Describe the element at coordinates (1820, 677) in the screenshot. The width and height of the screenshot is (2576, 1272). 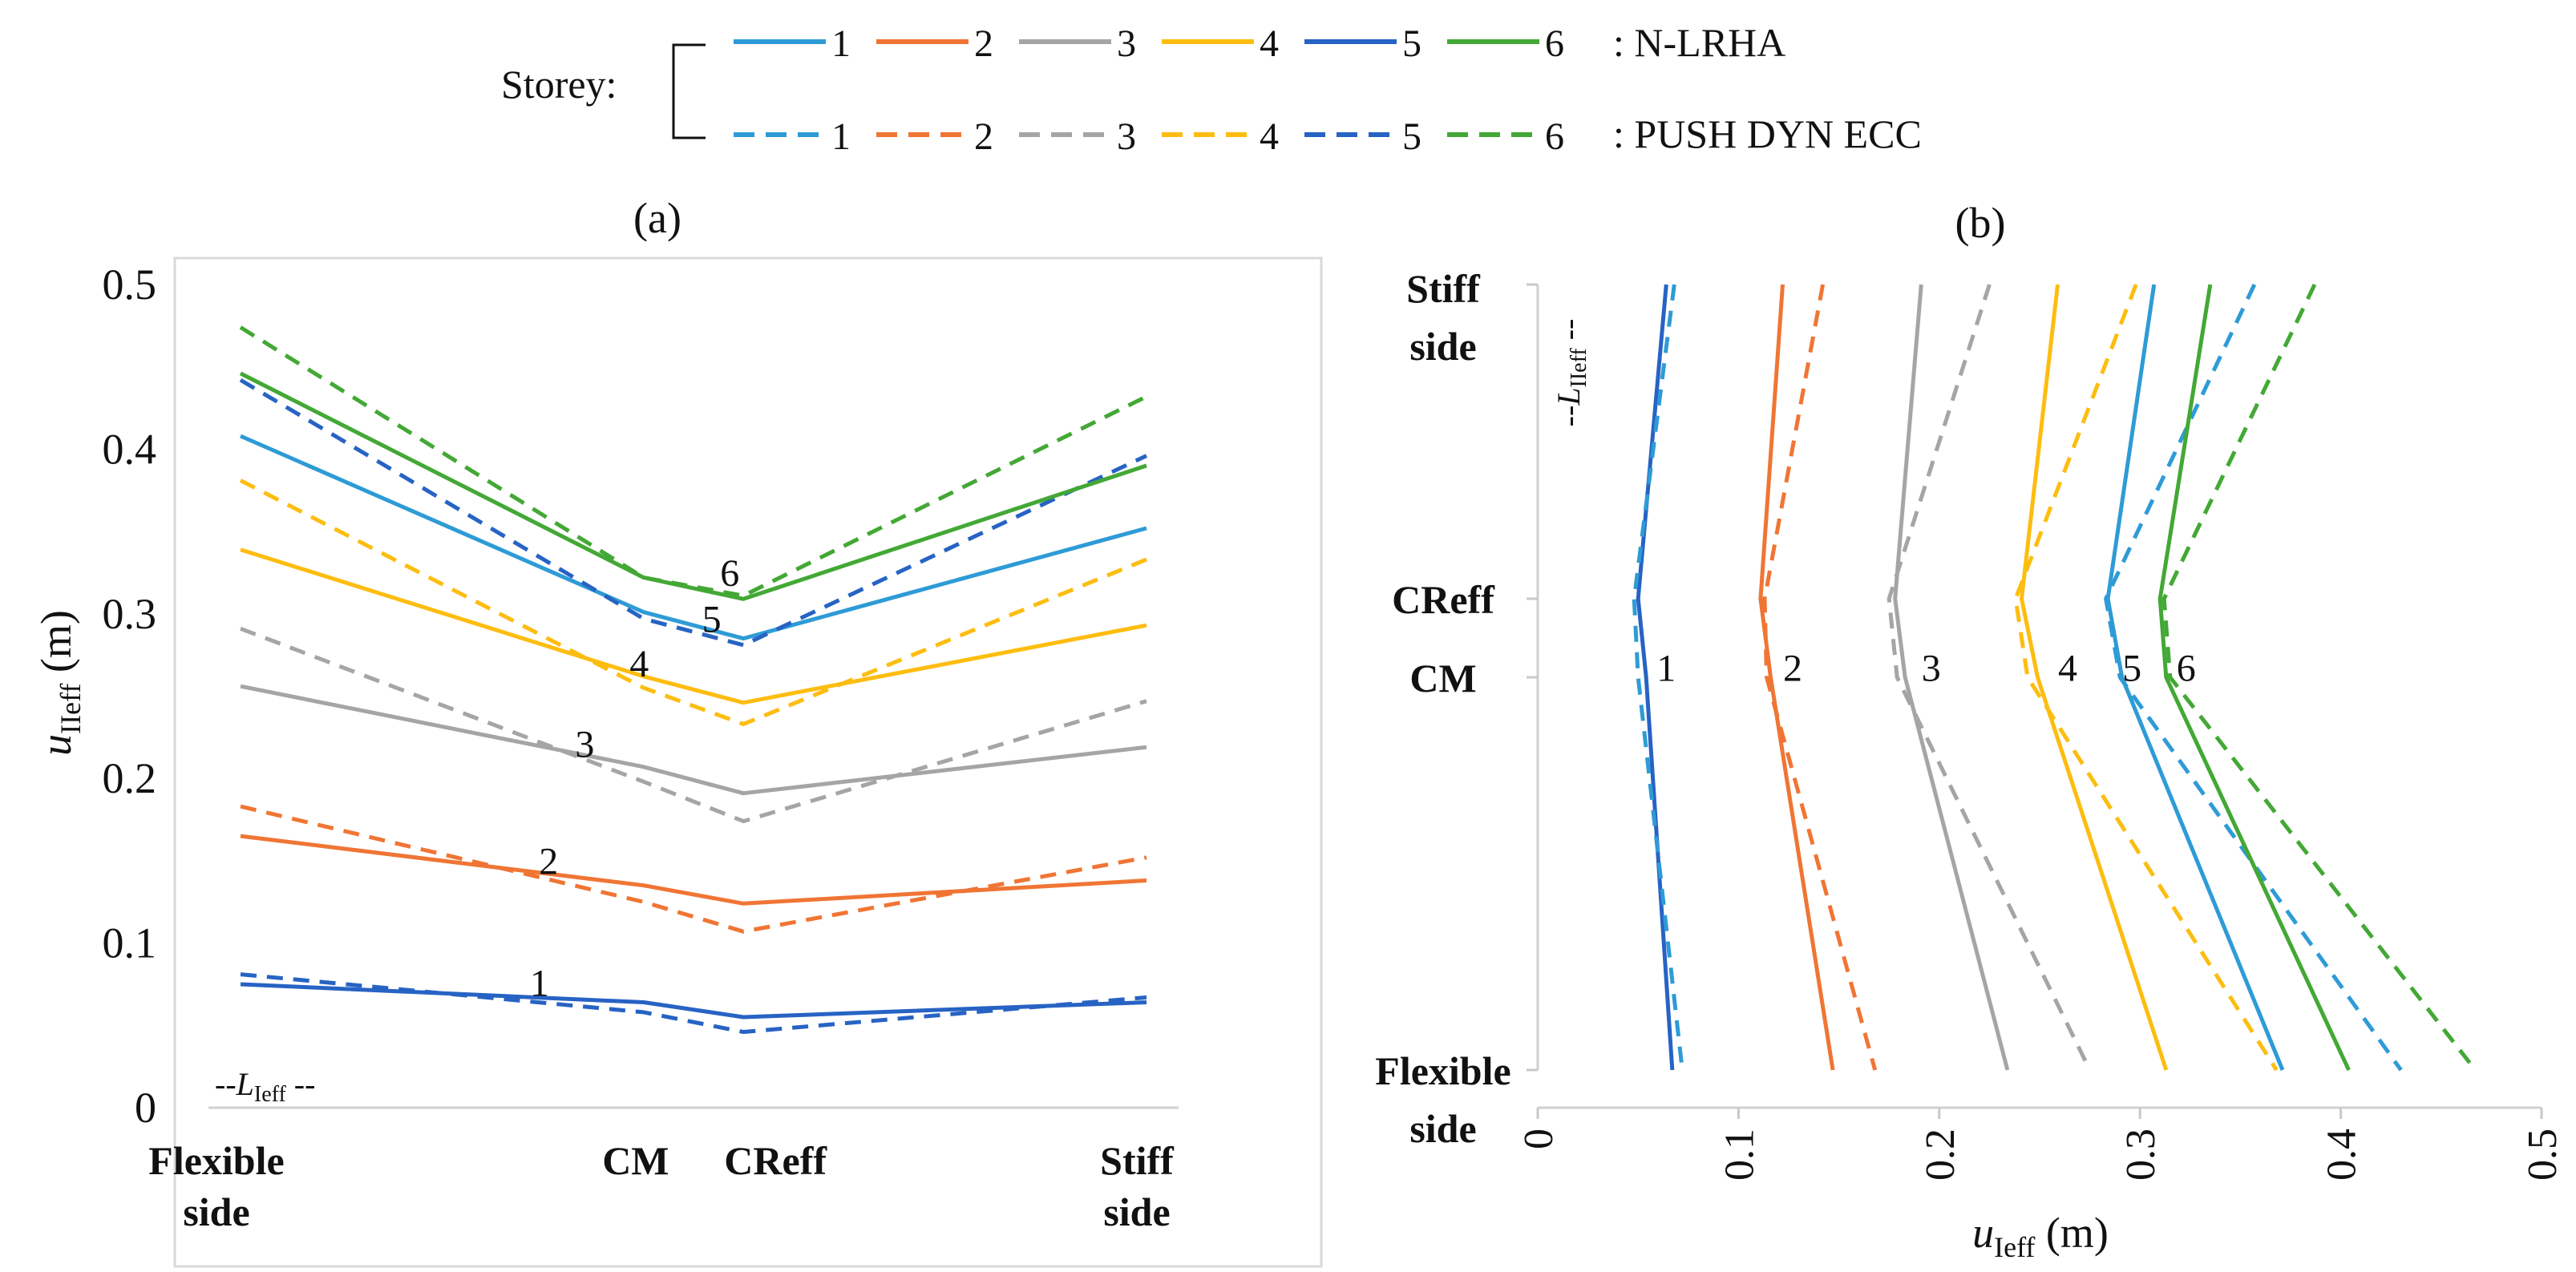
I see `chart-b-series-2-dashed` at that location.